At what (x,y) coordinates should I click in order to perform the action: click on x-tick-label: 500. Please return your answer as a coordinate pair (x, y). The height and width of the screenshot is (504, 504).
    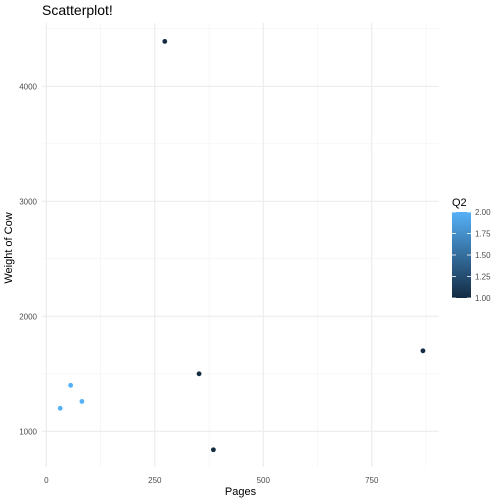
    Looking at the image, I should click on (264, 480).